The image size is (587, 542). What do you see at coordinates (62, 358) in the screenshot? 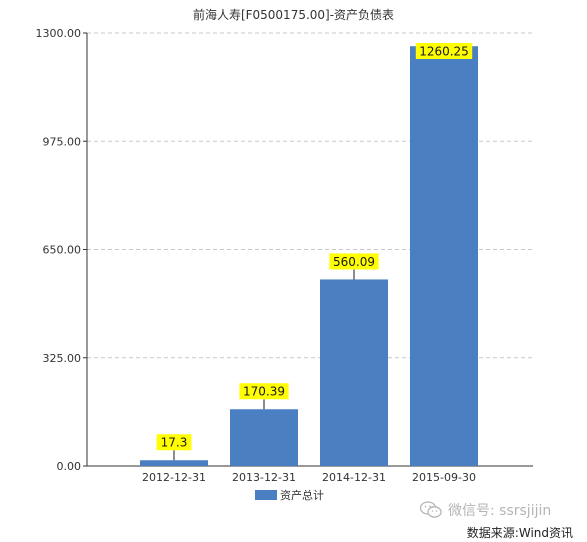
I see `y-tick-label: 325.00` at bounding box center [62, 358].